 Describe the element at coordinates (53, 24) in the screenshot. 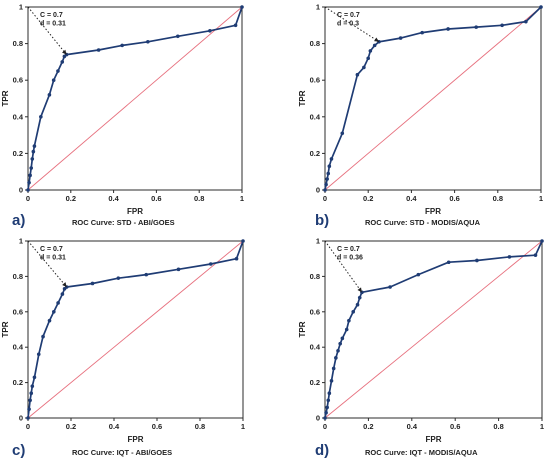

I see `annotation-text-a: d = 0.31` at that location.